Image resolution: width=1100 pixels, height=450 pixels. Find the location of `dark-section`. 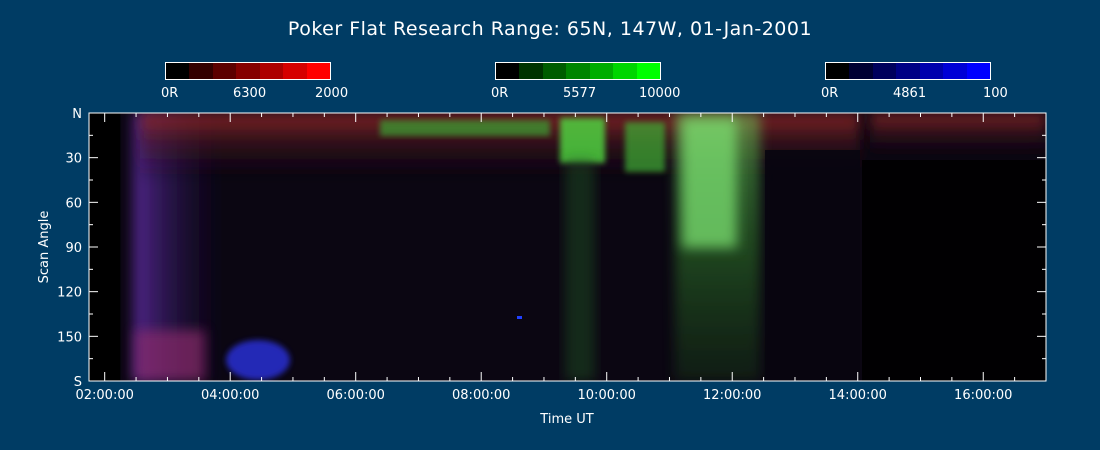

dark-section is located at coordinates (812, 265).